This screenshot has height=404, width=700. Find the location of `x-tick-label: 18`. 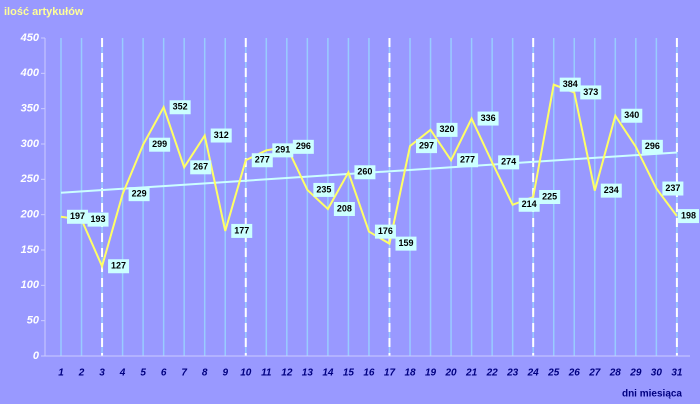

x-tick-label: 18 is located at coordinates (410, 373).